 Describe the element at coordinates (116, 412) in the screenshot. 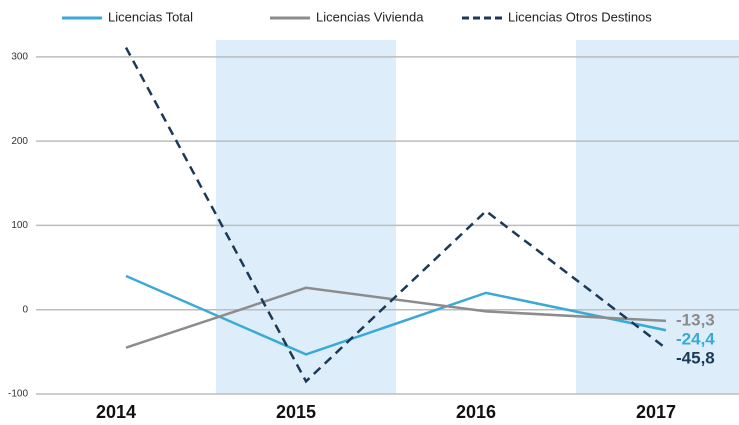

I see `x-tick-label: 2014` at that location.